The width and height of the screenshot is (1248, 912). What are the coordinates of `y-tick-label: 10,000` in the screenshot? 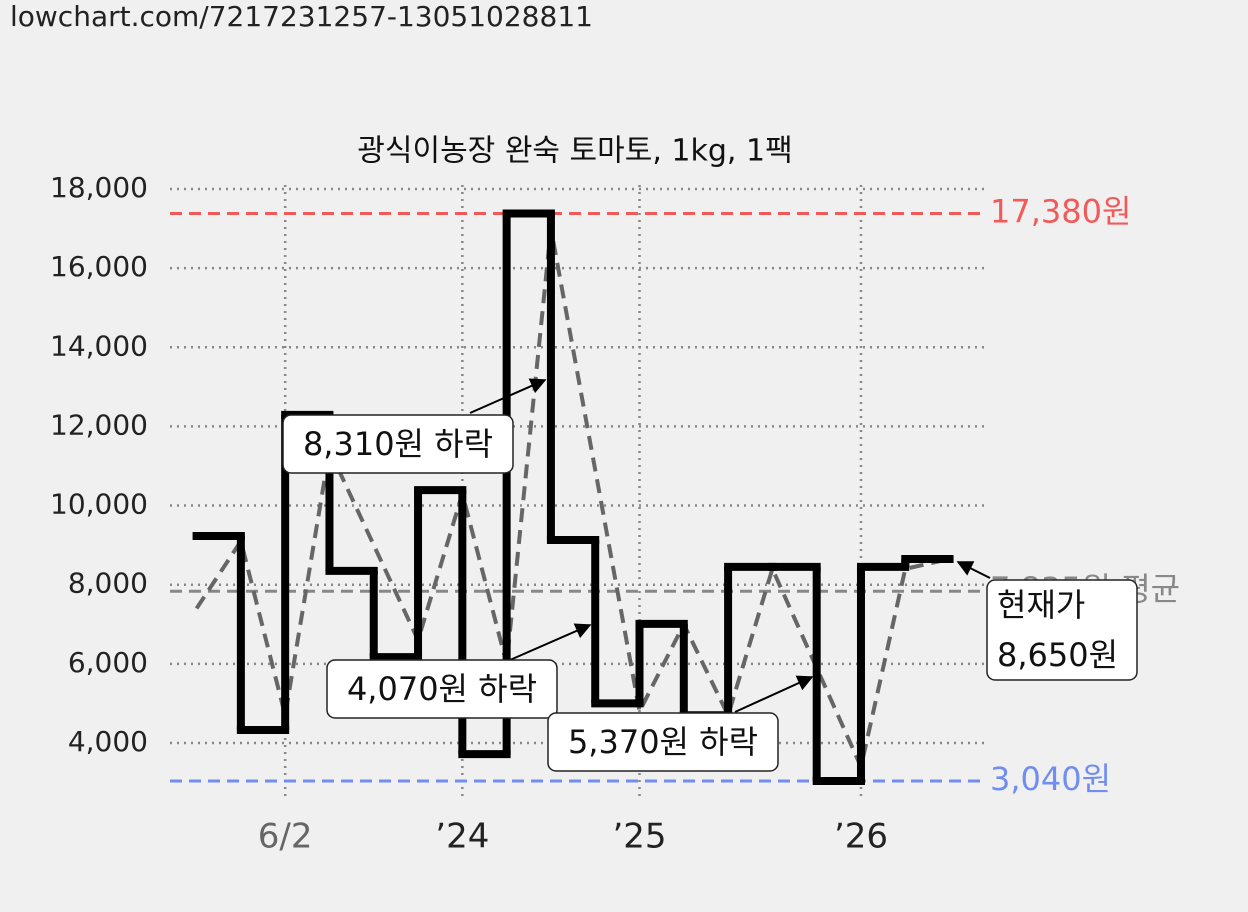 It's located at (99, 504).